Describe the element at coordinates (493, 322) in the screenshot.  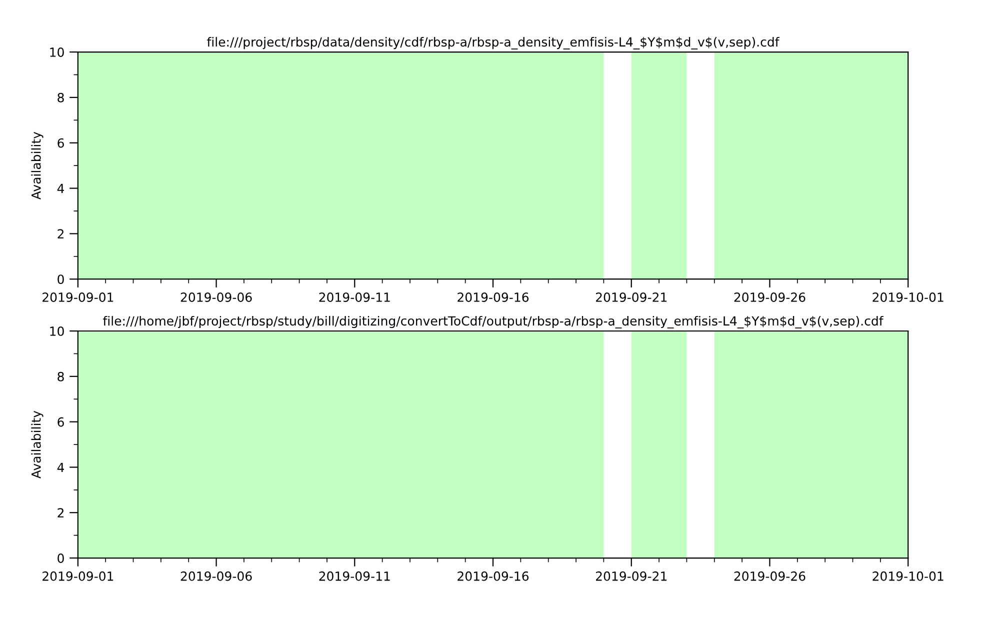
I see `chart-title: file:///home/jbf/project/rbsp/study/bill/digitizing/convertToCdf/output/rbsp-a/rbsp-a_density_emfisis-L4_$Y$m$d_v$(v,sep).cdf` at that location.